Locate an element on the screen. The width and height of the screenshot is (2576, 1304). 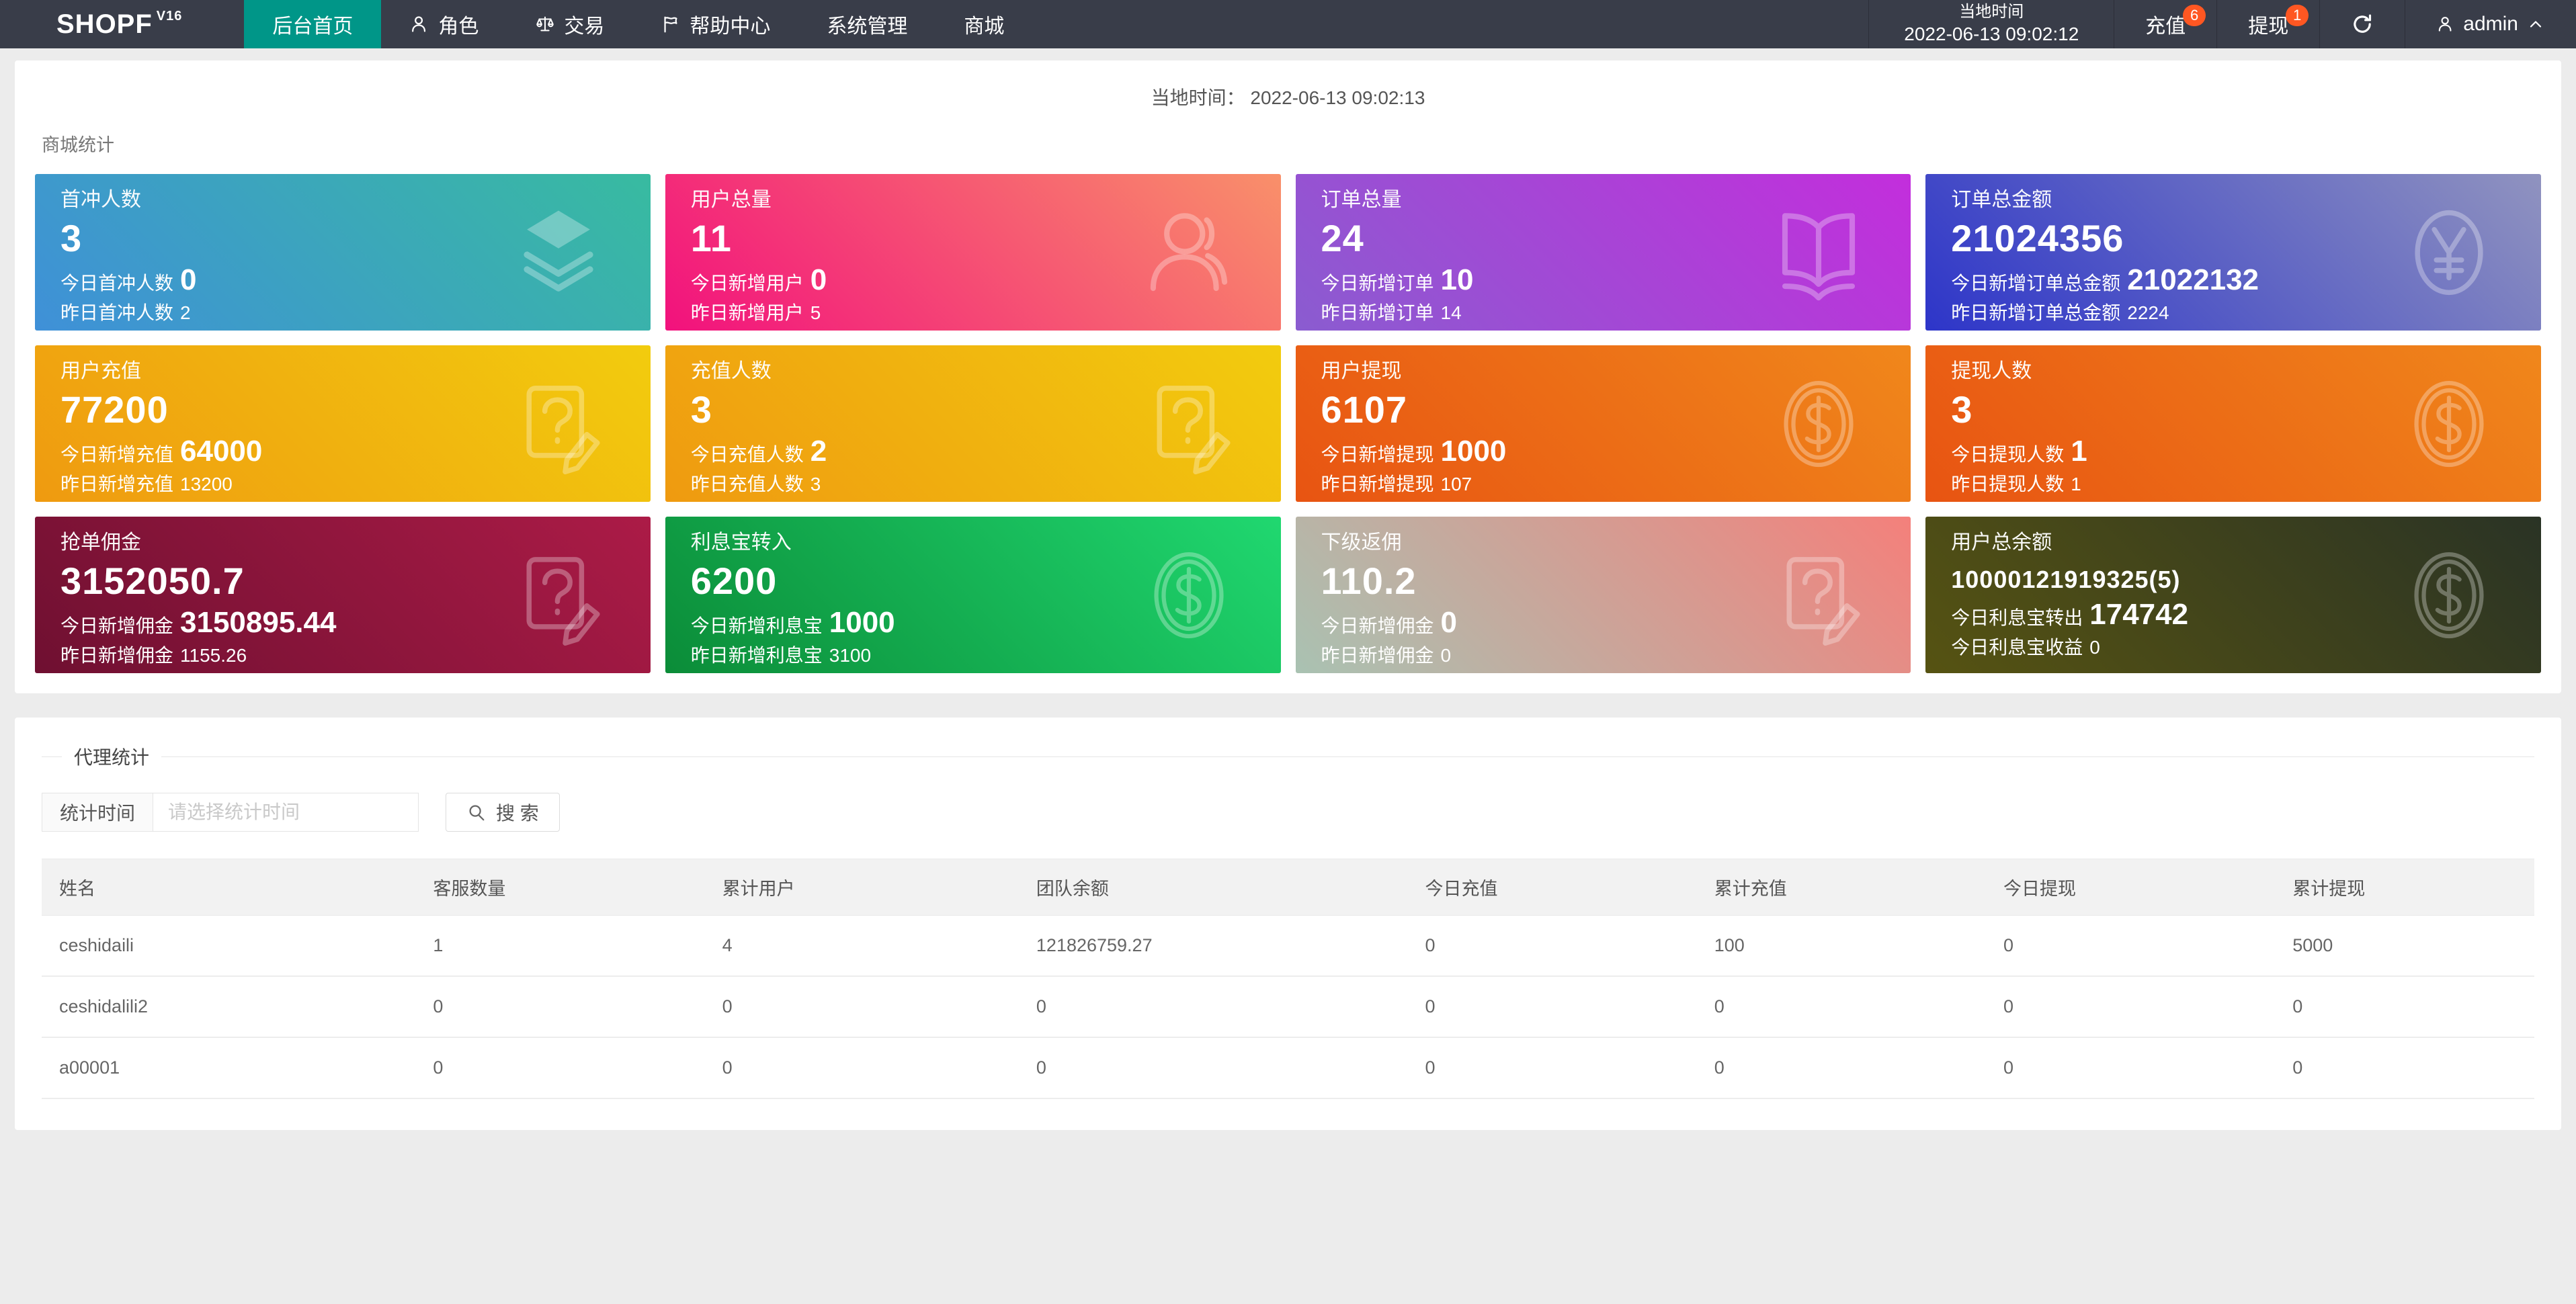
card-today-line: 今日新增用户 0 is located at coordinates (972, 279).